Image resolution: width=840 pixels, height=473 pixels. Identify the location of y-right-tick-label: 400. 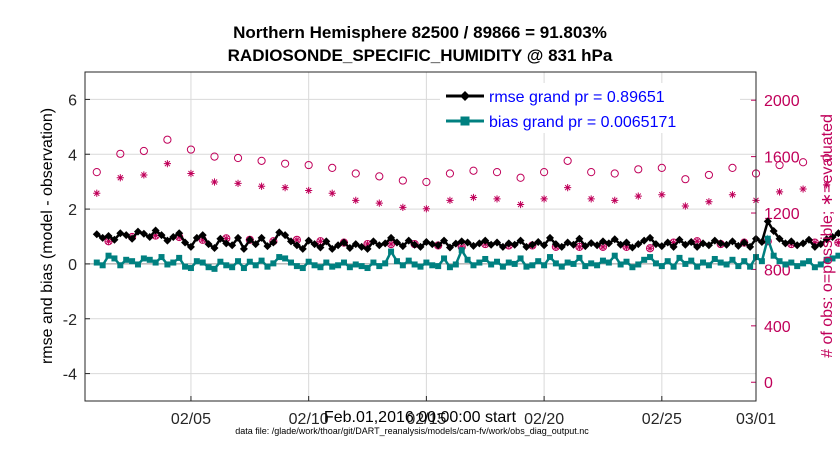
(777, 327).